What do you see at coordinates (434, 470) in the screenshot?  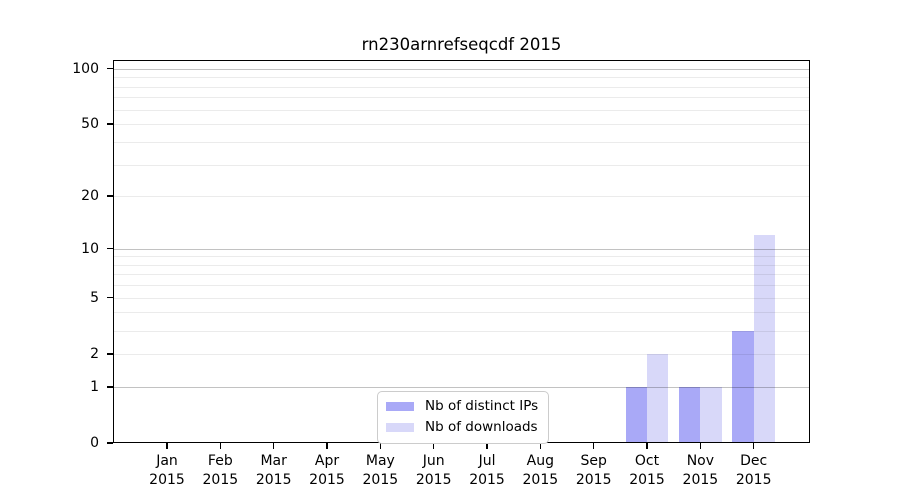 I see `x-axis-tick-label: Jun 2015` at bounding box center [434, 470].